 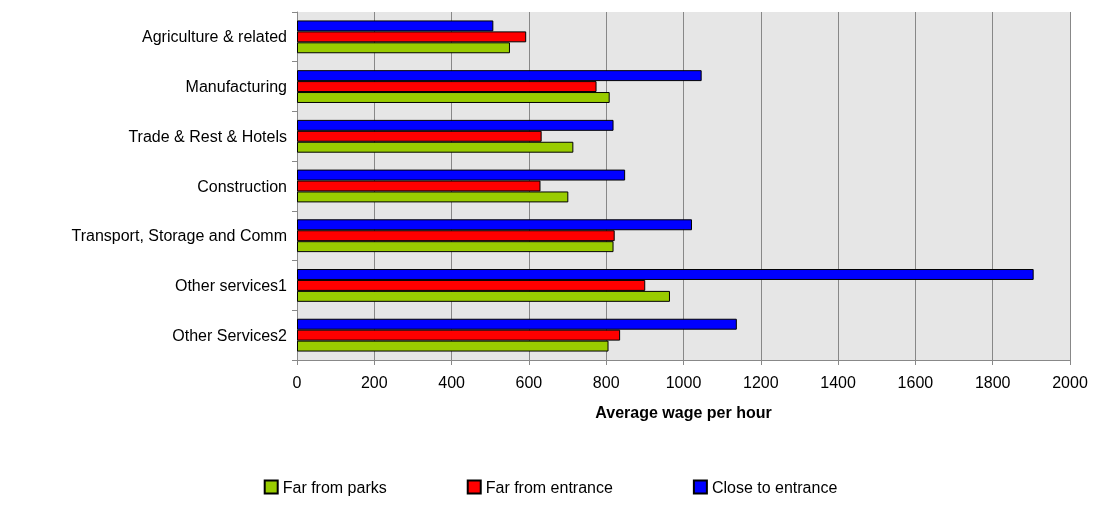 I want to click on x-axis-title: Average wage per hour, so click(x=683, y=412).